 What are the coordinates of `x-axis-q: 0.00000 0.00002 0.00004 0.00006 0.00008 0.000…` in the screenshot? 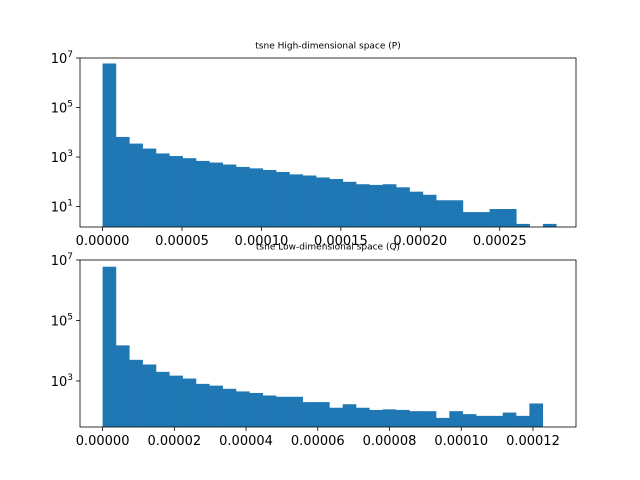 It's located at (318, 438).